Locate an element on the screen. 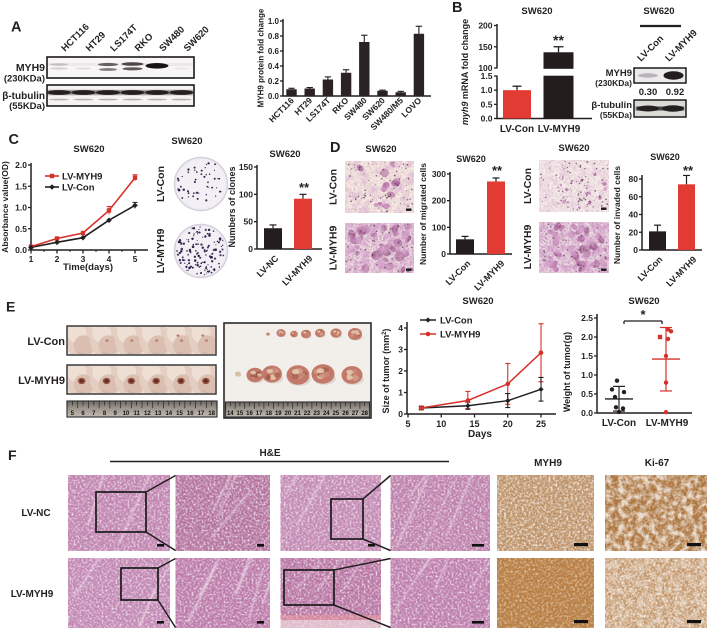 The width and height of the screenshot is (710, 643). svg-text: Time(days) is located at coordinates (88, 267).